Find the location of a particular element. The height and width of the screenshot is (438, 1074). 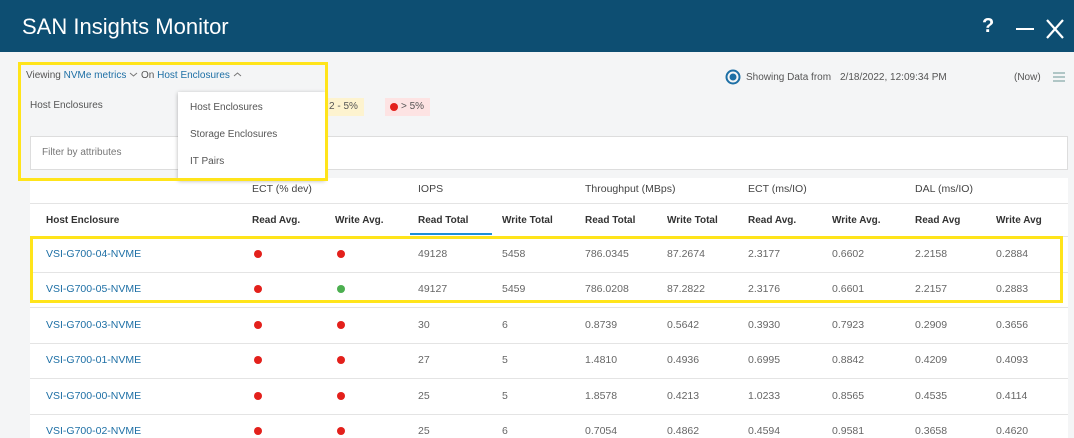

window-title: SAN Insights Monitor is located at coordinates (125, 26).